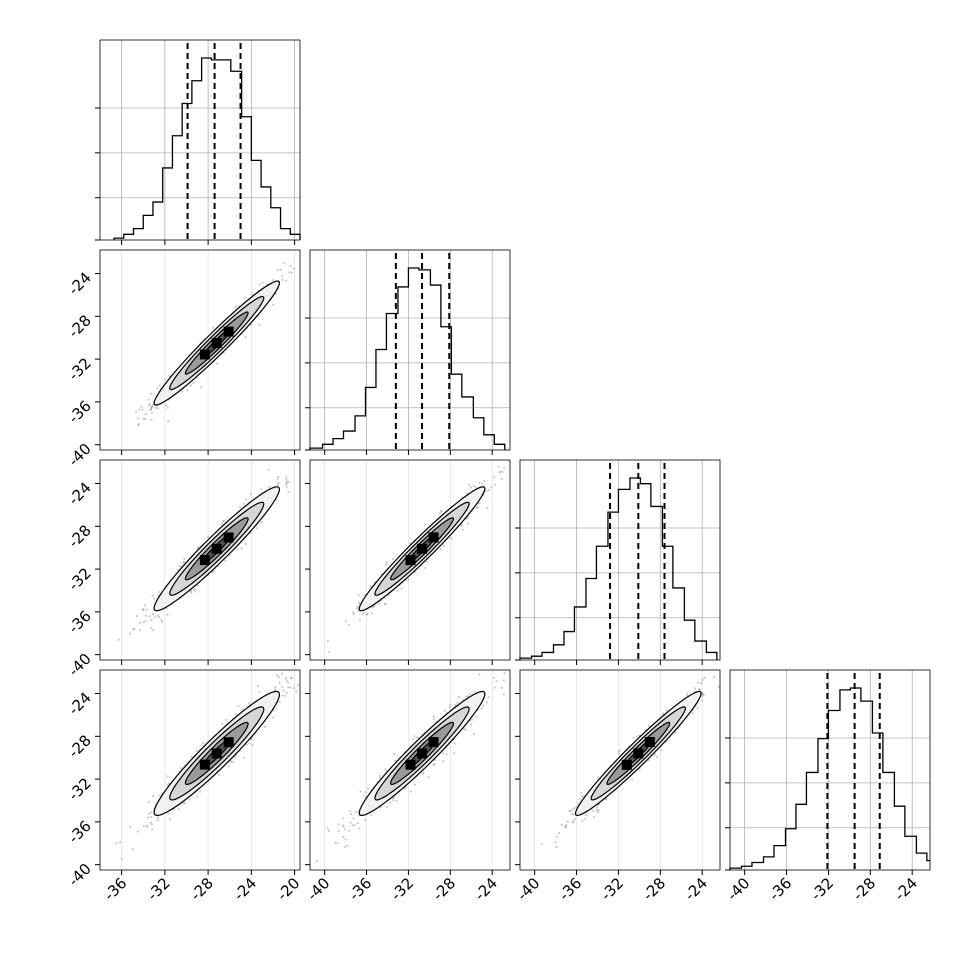 This screenshot has height=970, width=970. What do you see at coordinates (80, 536) in the screenshot?
I see `y-tick-label: -28` at bounding box center [80, 536].